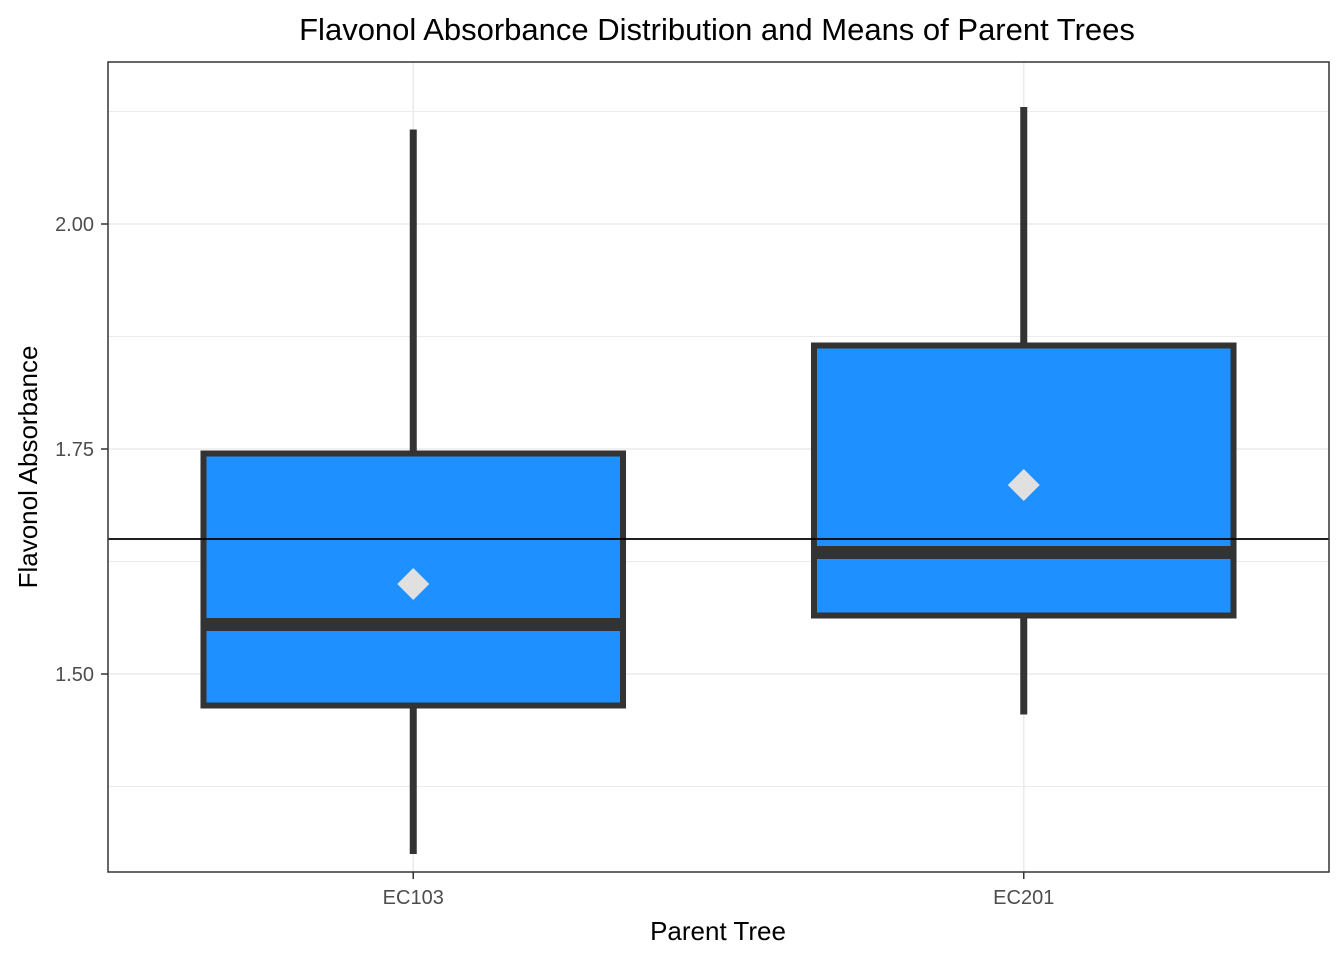  What do you see at coordinates (28, 467) in the screenshot?
I see `y-axis-title: Flavonol Absorbance` at bounding box center [28, 467].